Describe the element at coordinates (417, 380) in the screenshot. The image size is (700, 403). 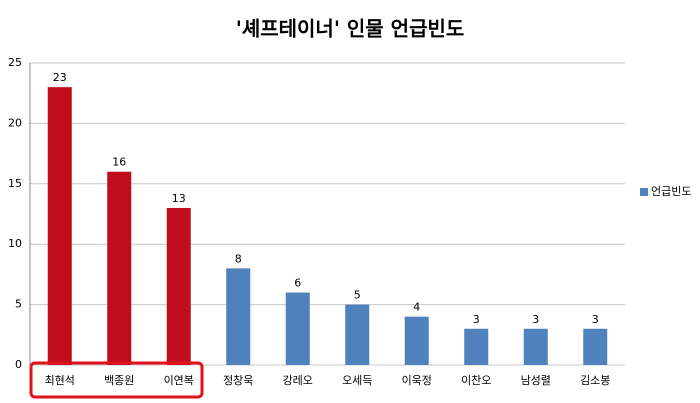
I see `x-tick-label: 이욱정` at that location.